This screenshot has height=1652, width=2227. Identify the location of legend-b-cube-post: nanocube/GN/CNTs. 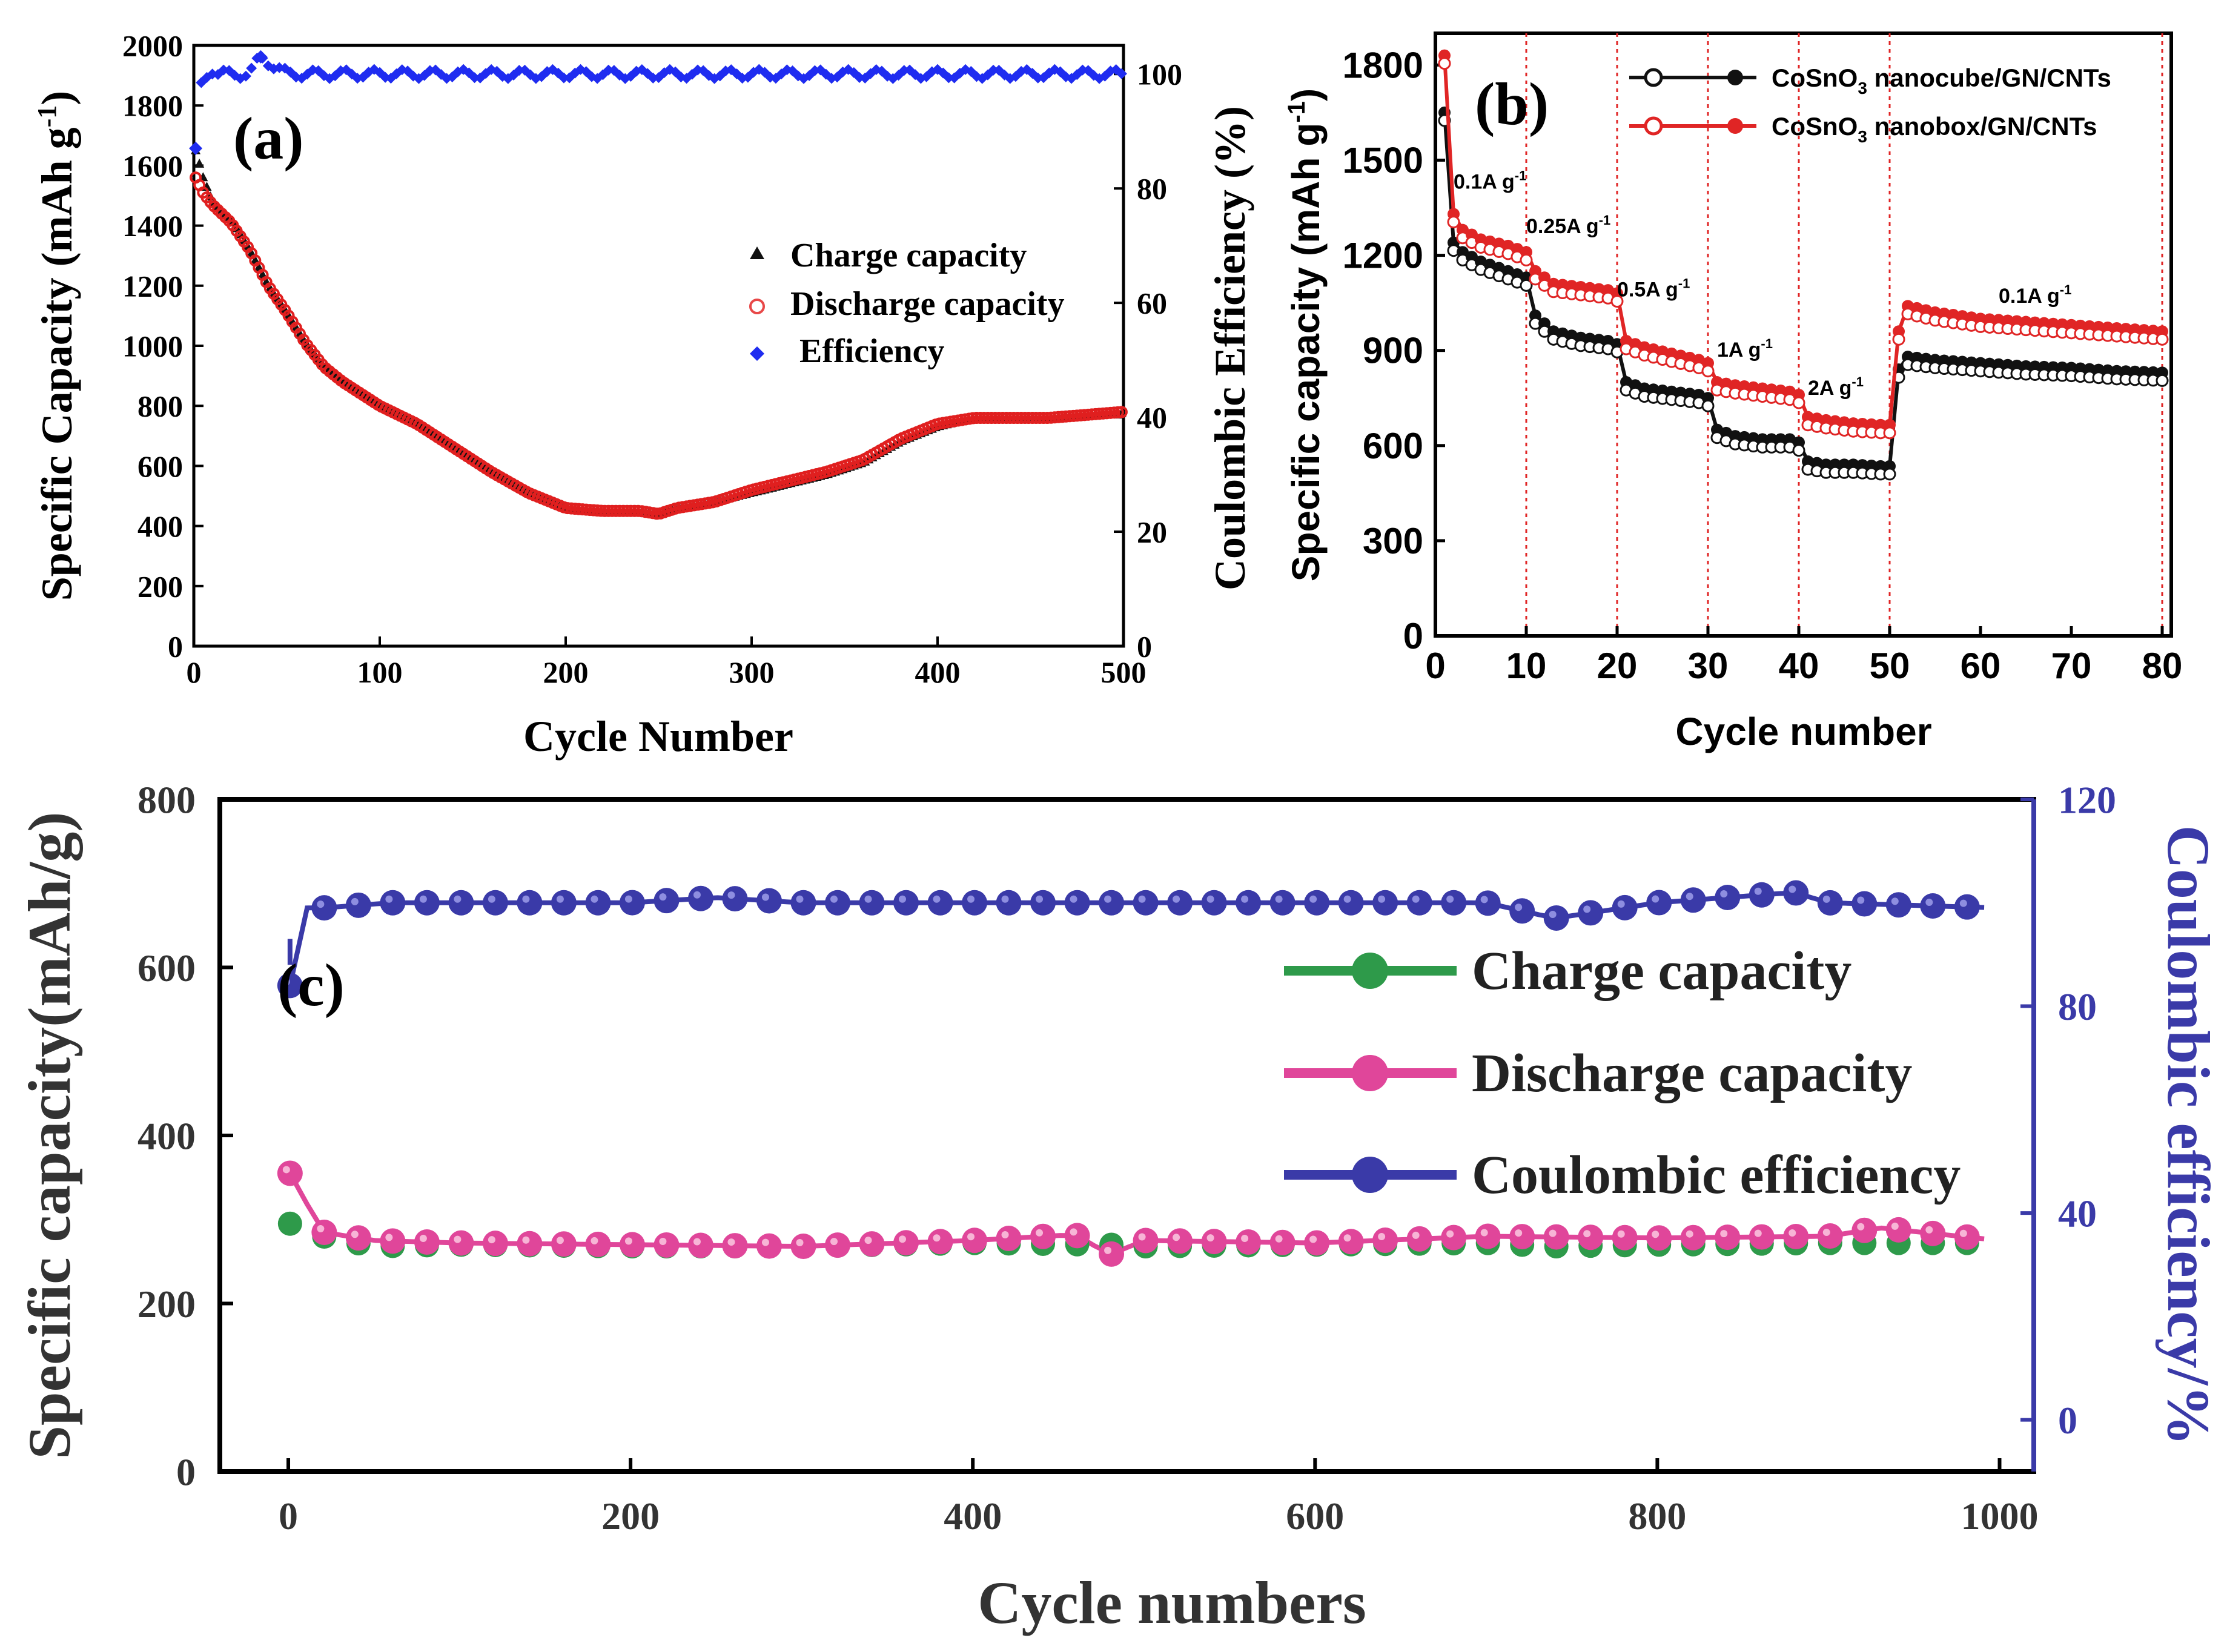
(1989, 78).